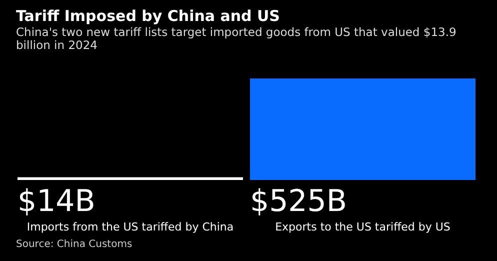 The image size is (497, 261). I want to click on source-note: Source: China Customs, so click(74, 244).